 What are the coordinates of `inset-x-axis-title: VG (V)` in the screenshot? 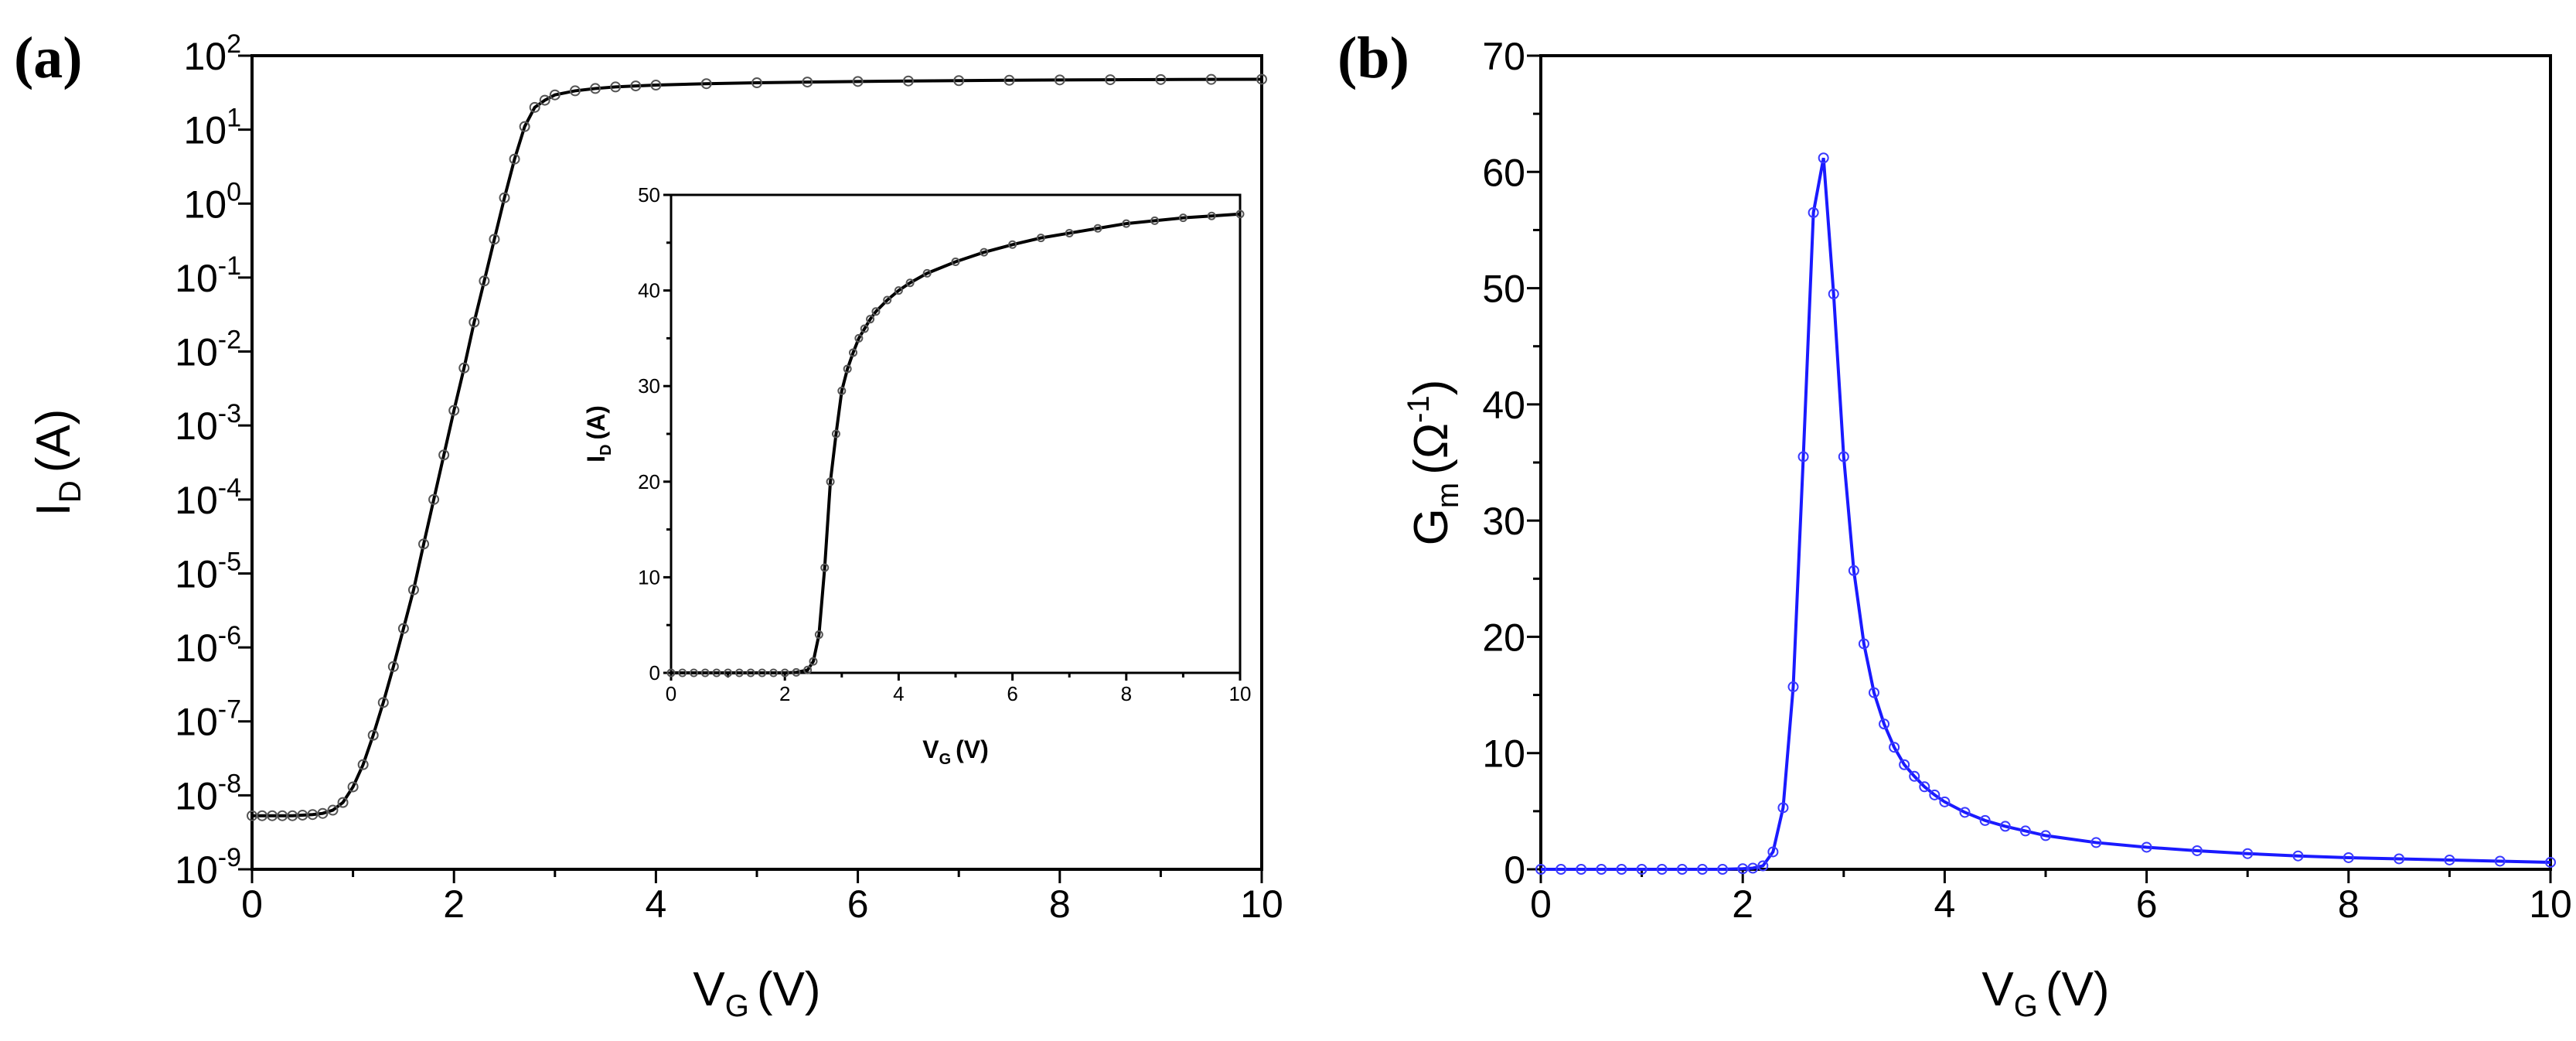 It's located at (955, 752).